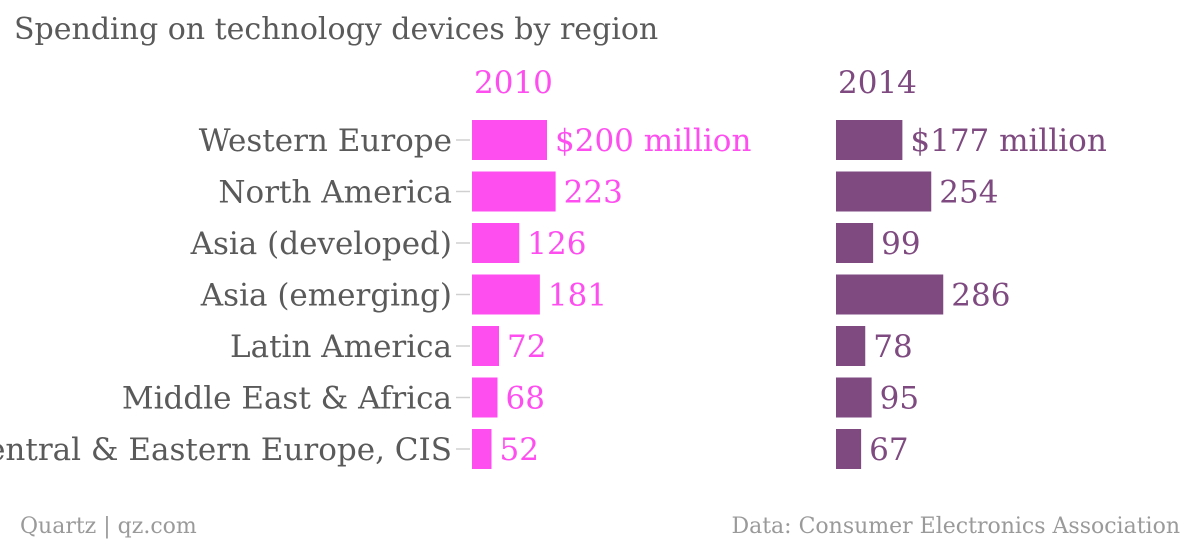  Describe the element at coordinates (341, 347) in the screenshot. I see `category-label: Latin America` at that location.